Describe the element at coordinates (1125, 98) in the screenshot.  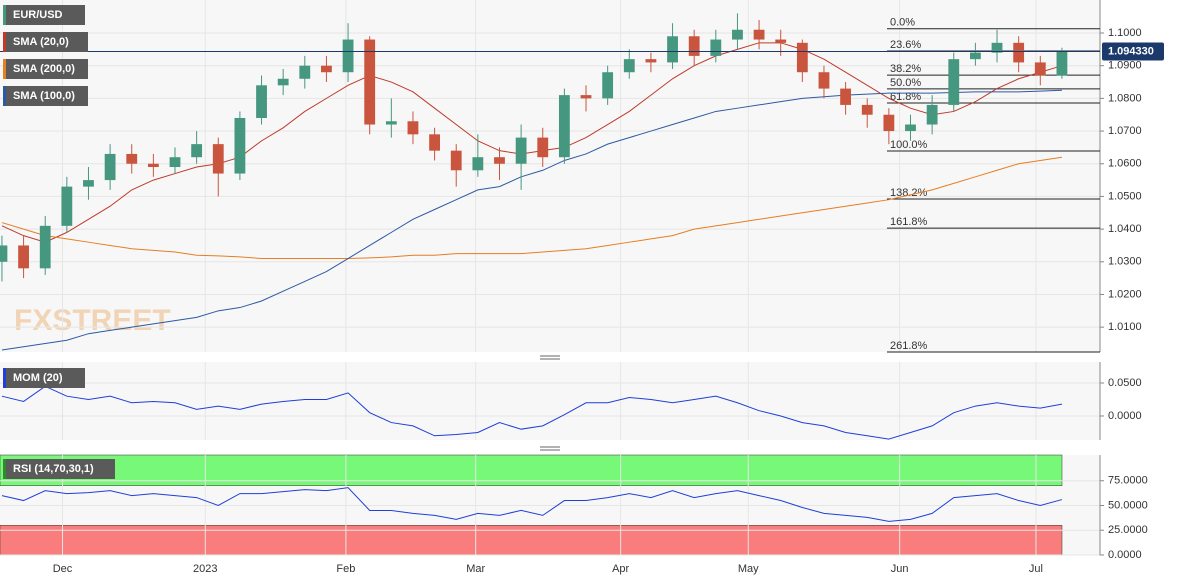
I see `y-tick-label: 1.0800` at that location.